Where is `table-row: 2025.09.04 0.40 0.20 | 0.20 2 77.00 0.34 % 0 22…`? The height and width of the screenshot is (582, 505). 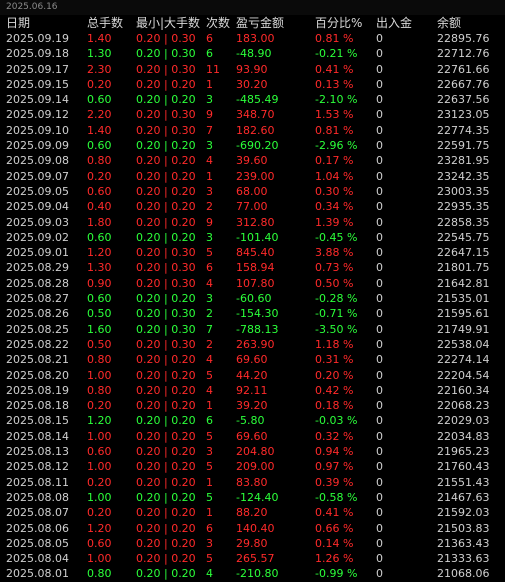 table-row: 2025.09.04 0.40 0.20 | 0.20 2 77.00 0.34 % 0 22… is located at coordinates (252, 206).